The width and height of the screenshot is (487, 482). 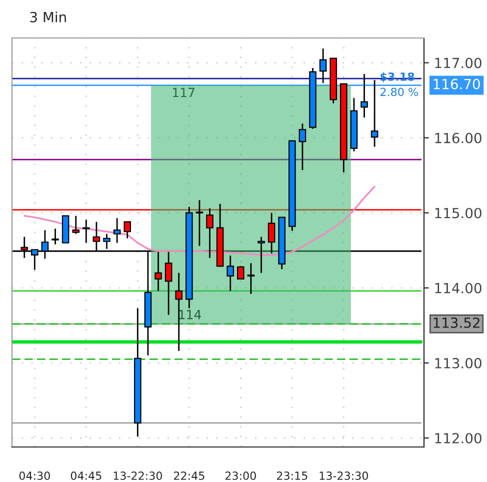 What do you see at coordinates (458, 63) in the screenshot?
I see `y-tick-label: 117.00` at bounding box center [458, 63].